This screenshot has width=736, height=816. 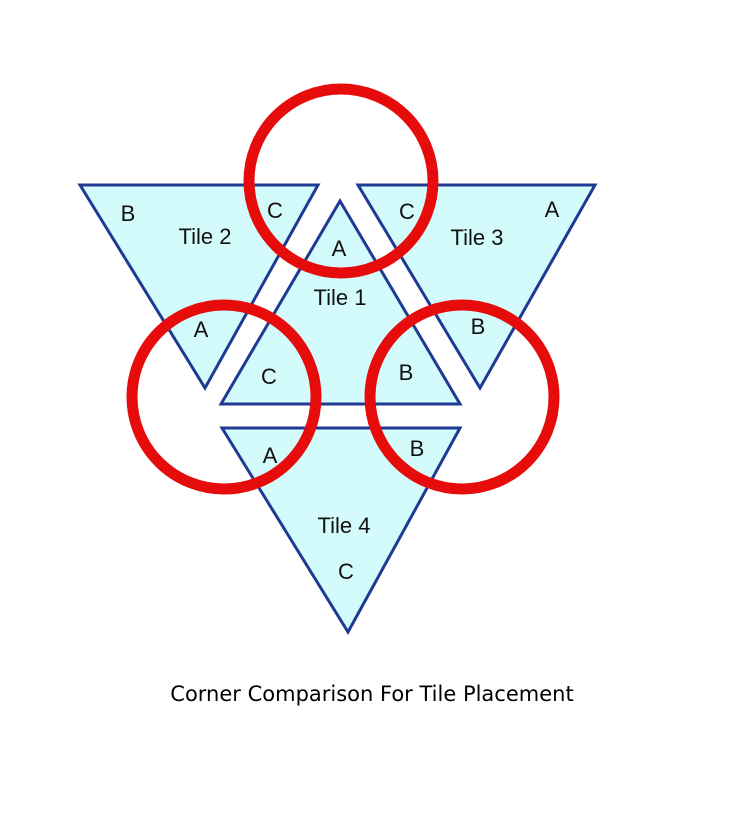 What do you see at coordinates (462, 397) in the screenshot?
I see `right-comparison-ring` at bounding box center [462, 397].